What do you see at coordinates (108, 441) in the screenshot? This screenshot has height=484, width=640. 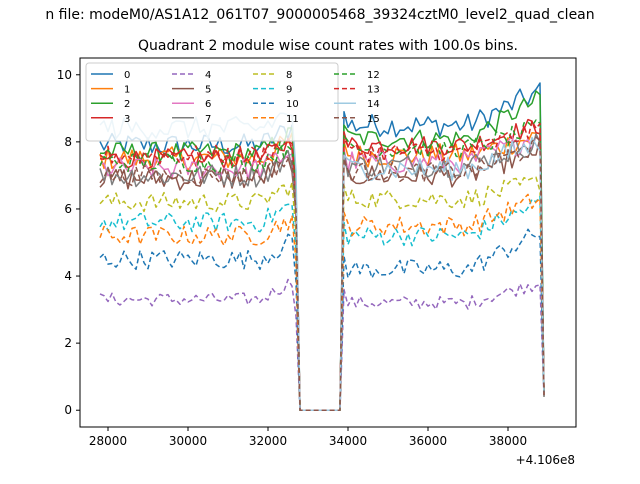 I see `x-tick-label: 28000` at bounding box center [108, 441].